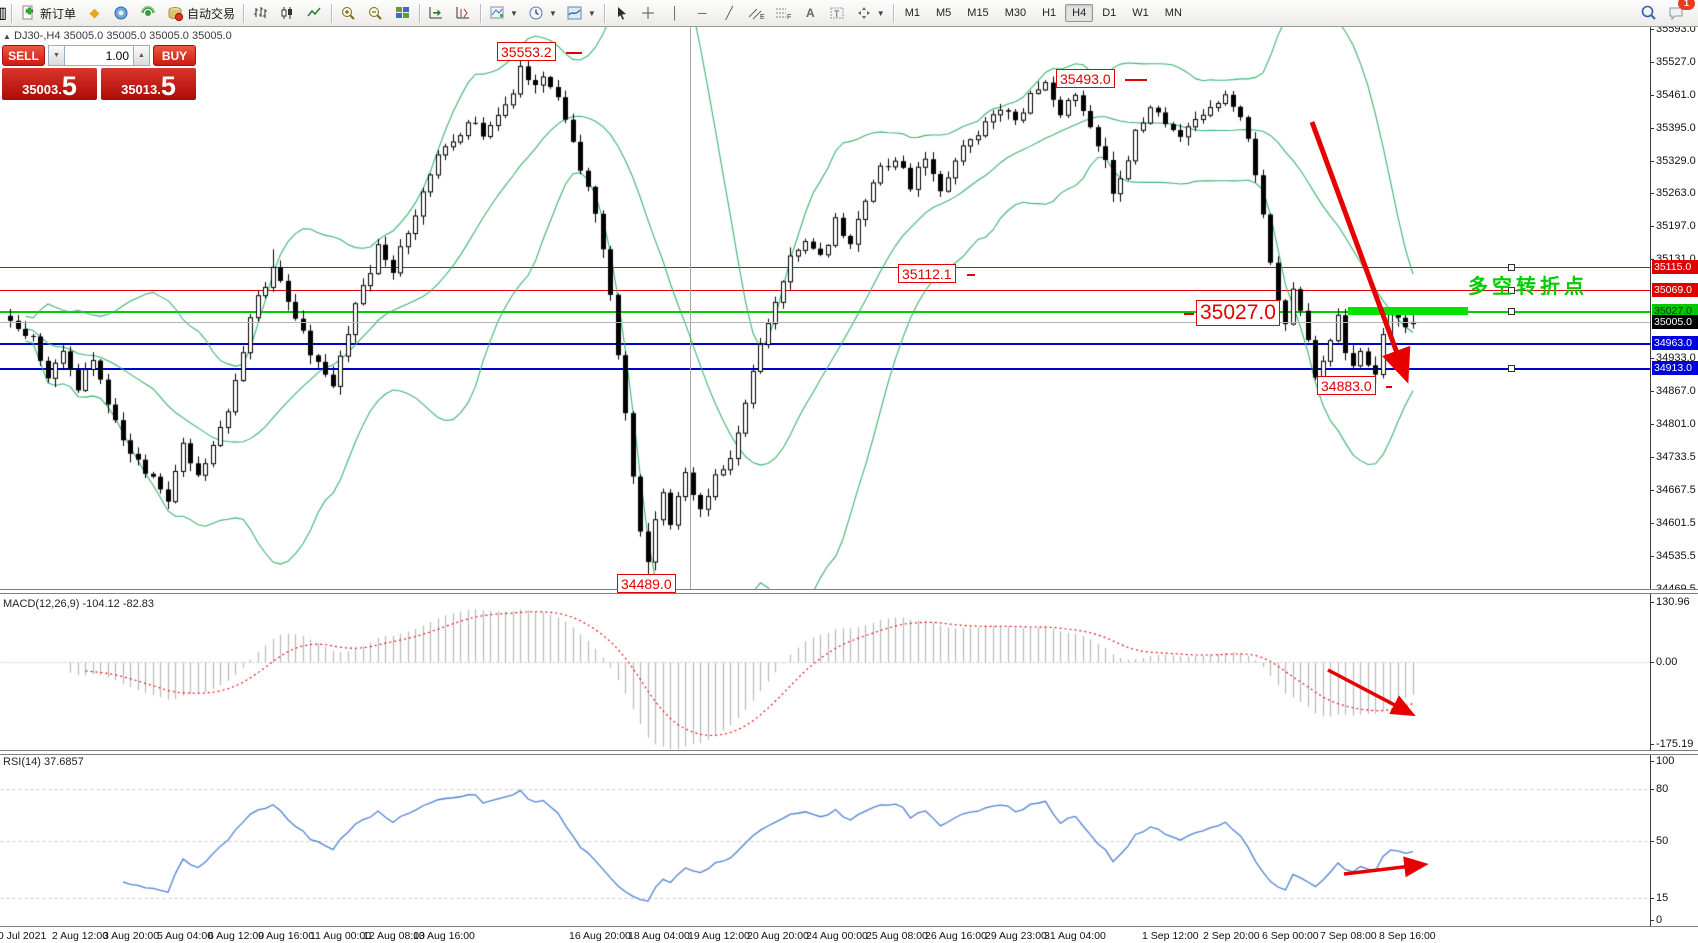  I want to click on time-axis-label: 1 Sep 12:00, so click(1170, 936).